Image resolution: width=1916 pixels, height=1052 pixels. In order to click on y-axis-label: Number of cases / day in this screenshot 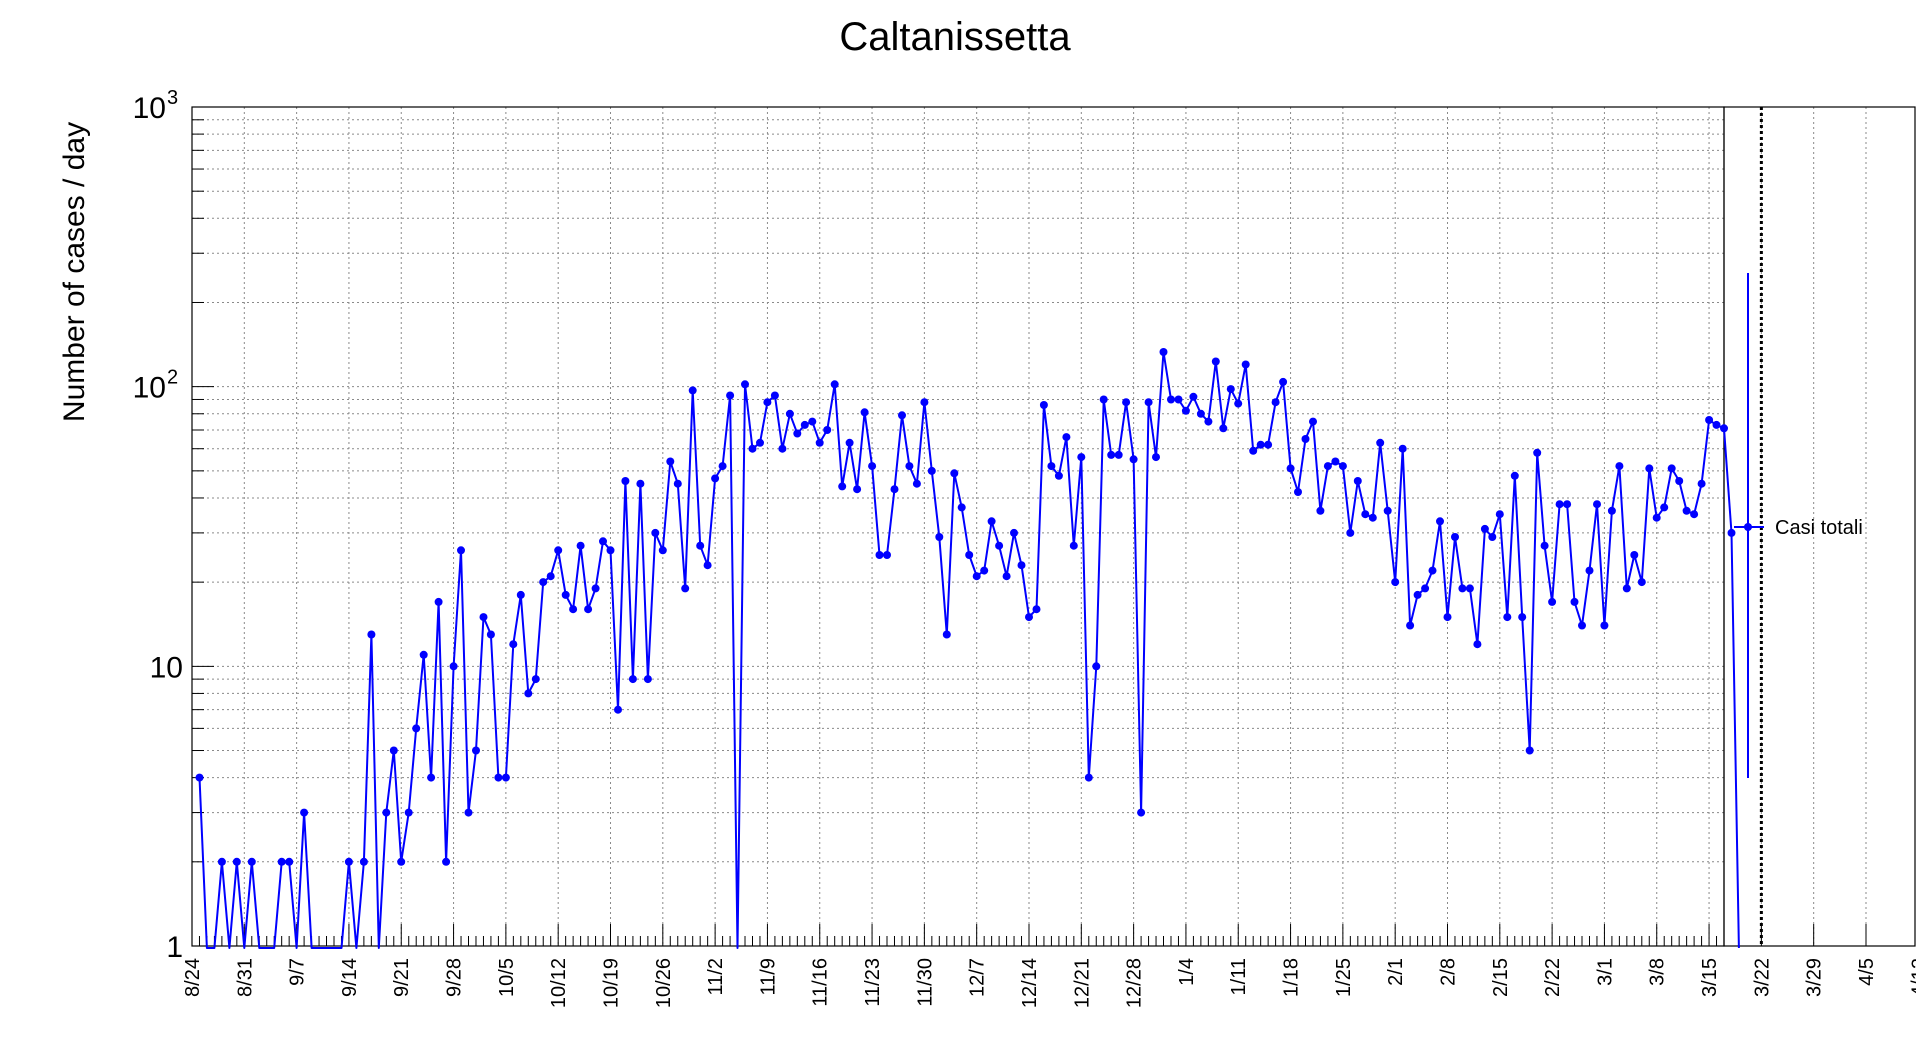, I will do `click(74, 272)`.